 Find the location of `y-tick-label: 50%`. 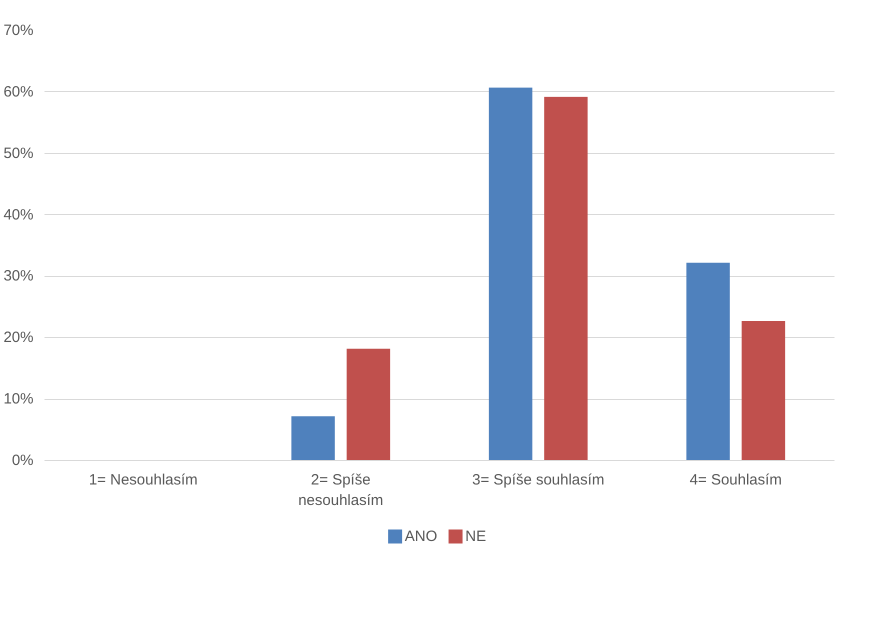

y-tick-label: 50% is located at coordinates (18, 153).